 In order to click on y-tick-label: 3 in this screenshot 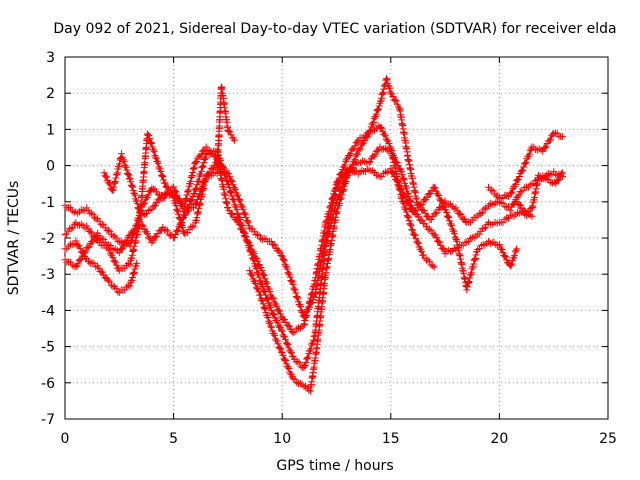, I will do `click(50, 58)`.